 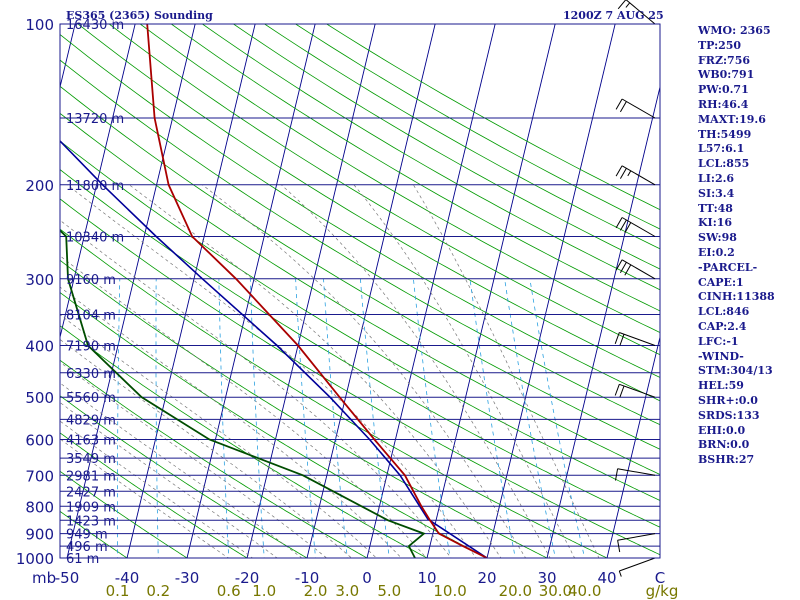 I want to click on stat-line: HEL:59, so click(x=721, y=386).